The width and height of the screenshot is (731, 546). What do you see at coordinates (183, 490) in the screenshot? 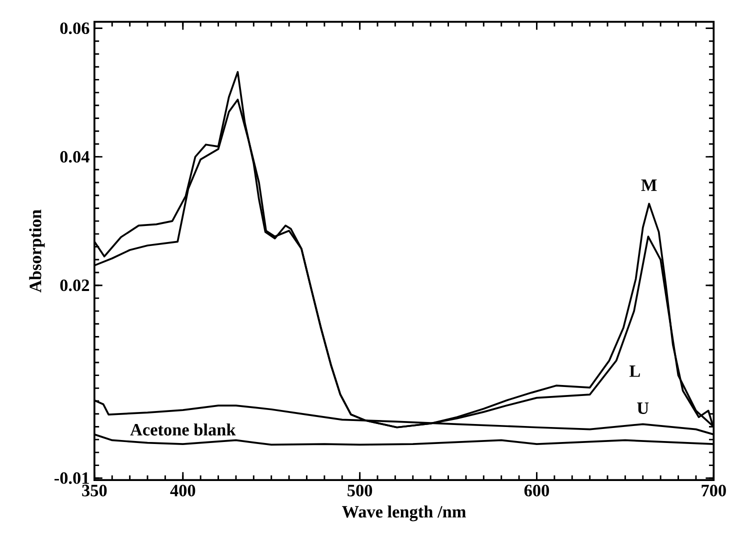
I see `x-tick-label: 400` at bounding box center [183, 490].